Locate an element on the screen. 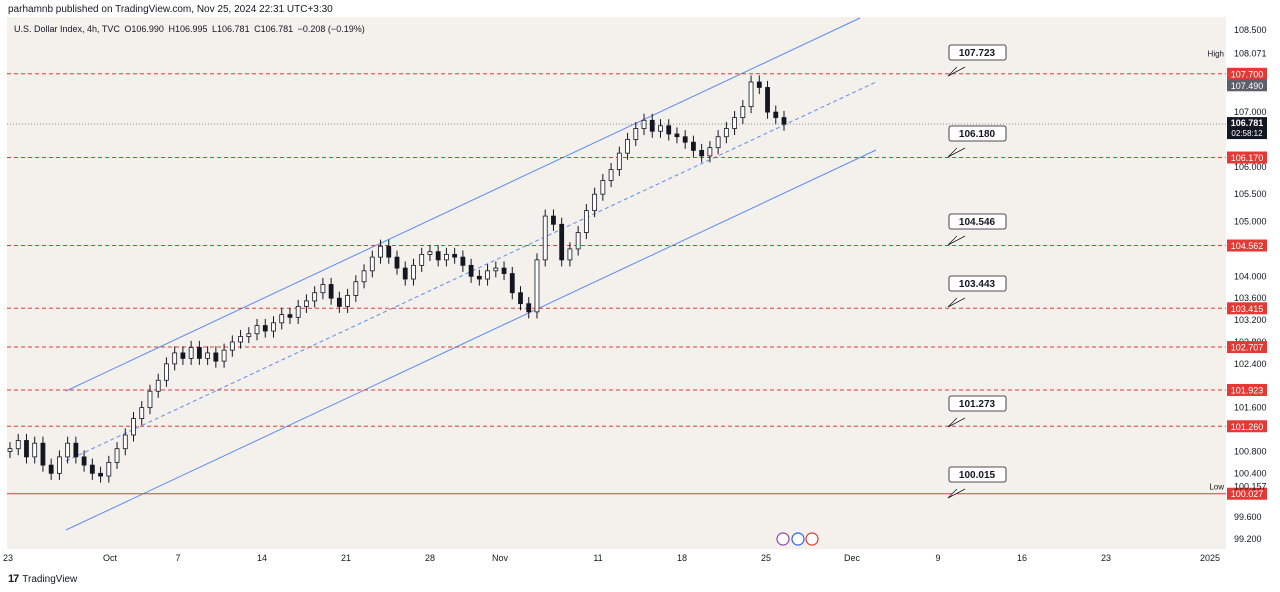 The height and width of the screenshot is (592, 1280). symbol-title: U.S. Dollar Index, 4h, TVC is located at coordinates (67, 29).